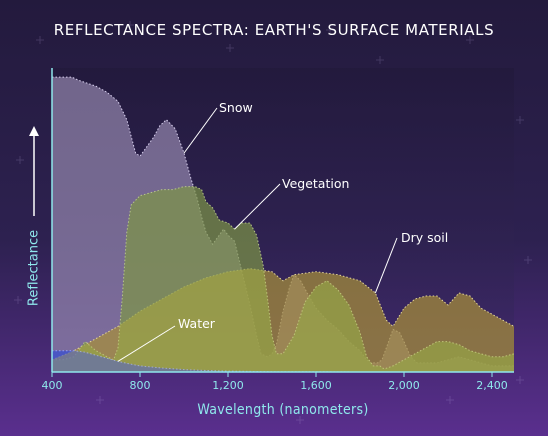 Image resolution: width=548 pixels, height=436 pixels. Describe the element at coordinates (283, 410) in the screenshot. I see `x-axis-label: Wavelength (nanometers)` at that location.